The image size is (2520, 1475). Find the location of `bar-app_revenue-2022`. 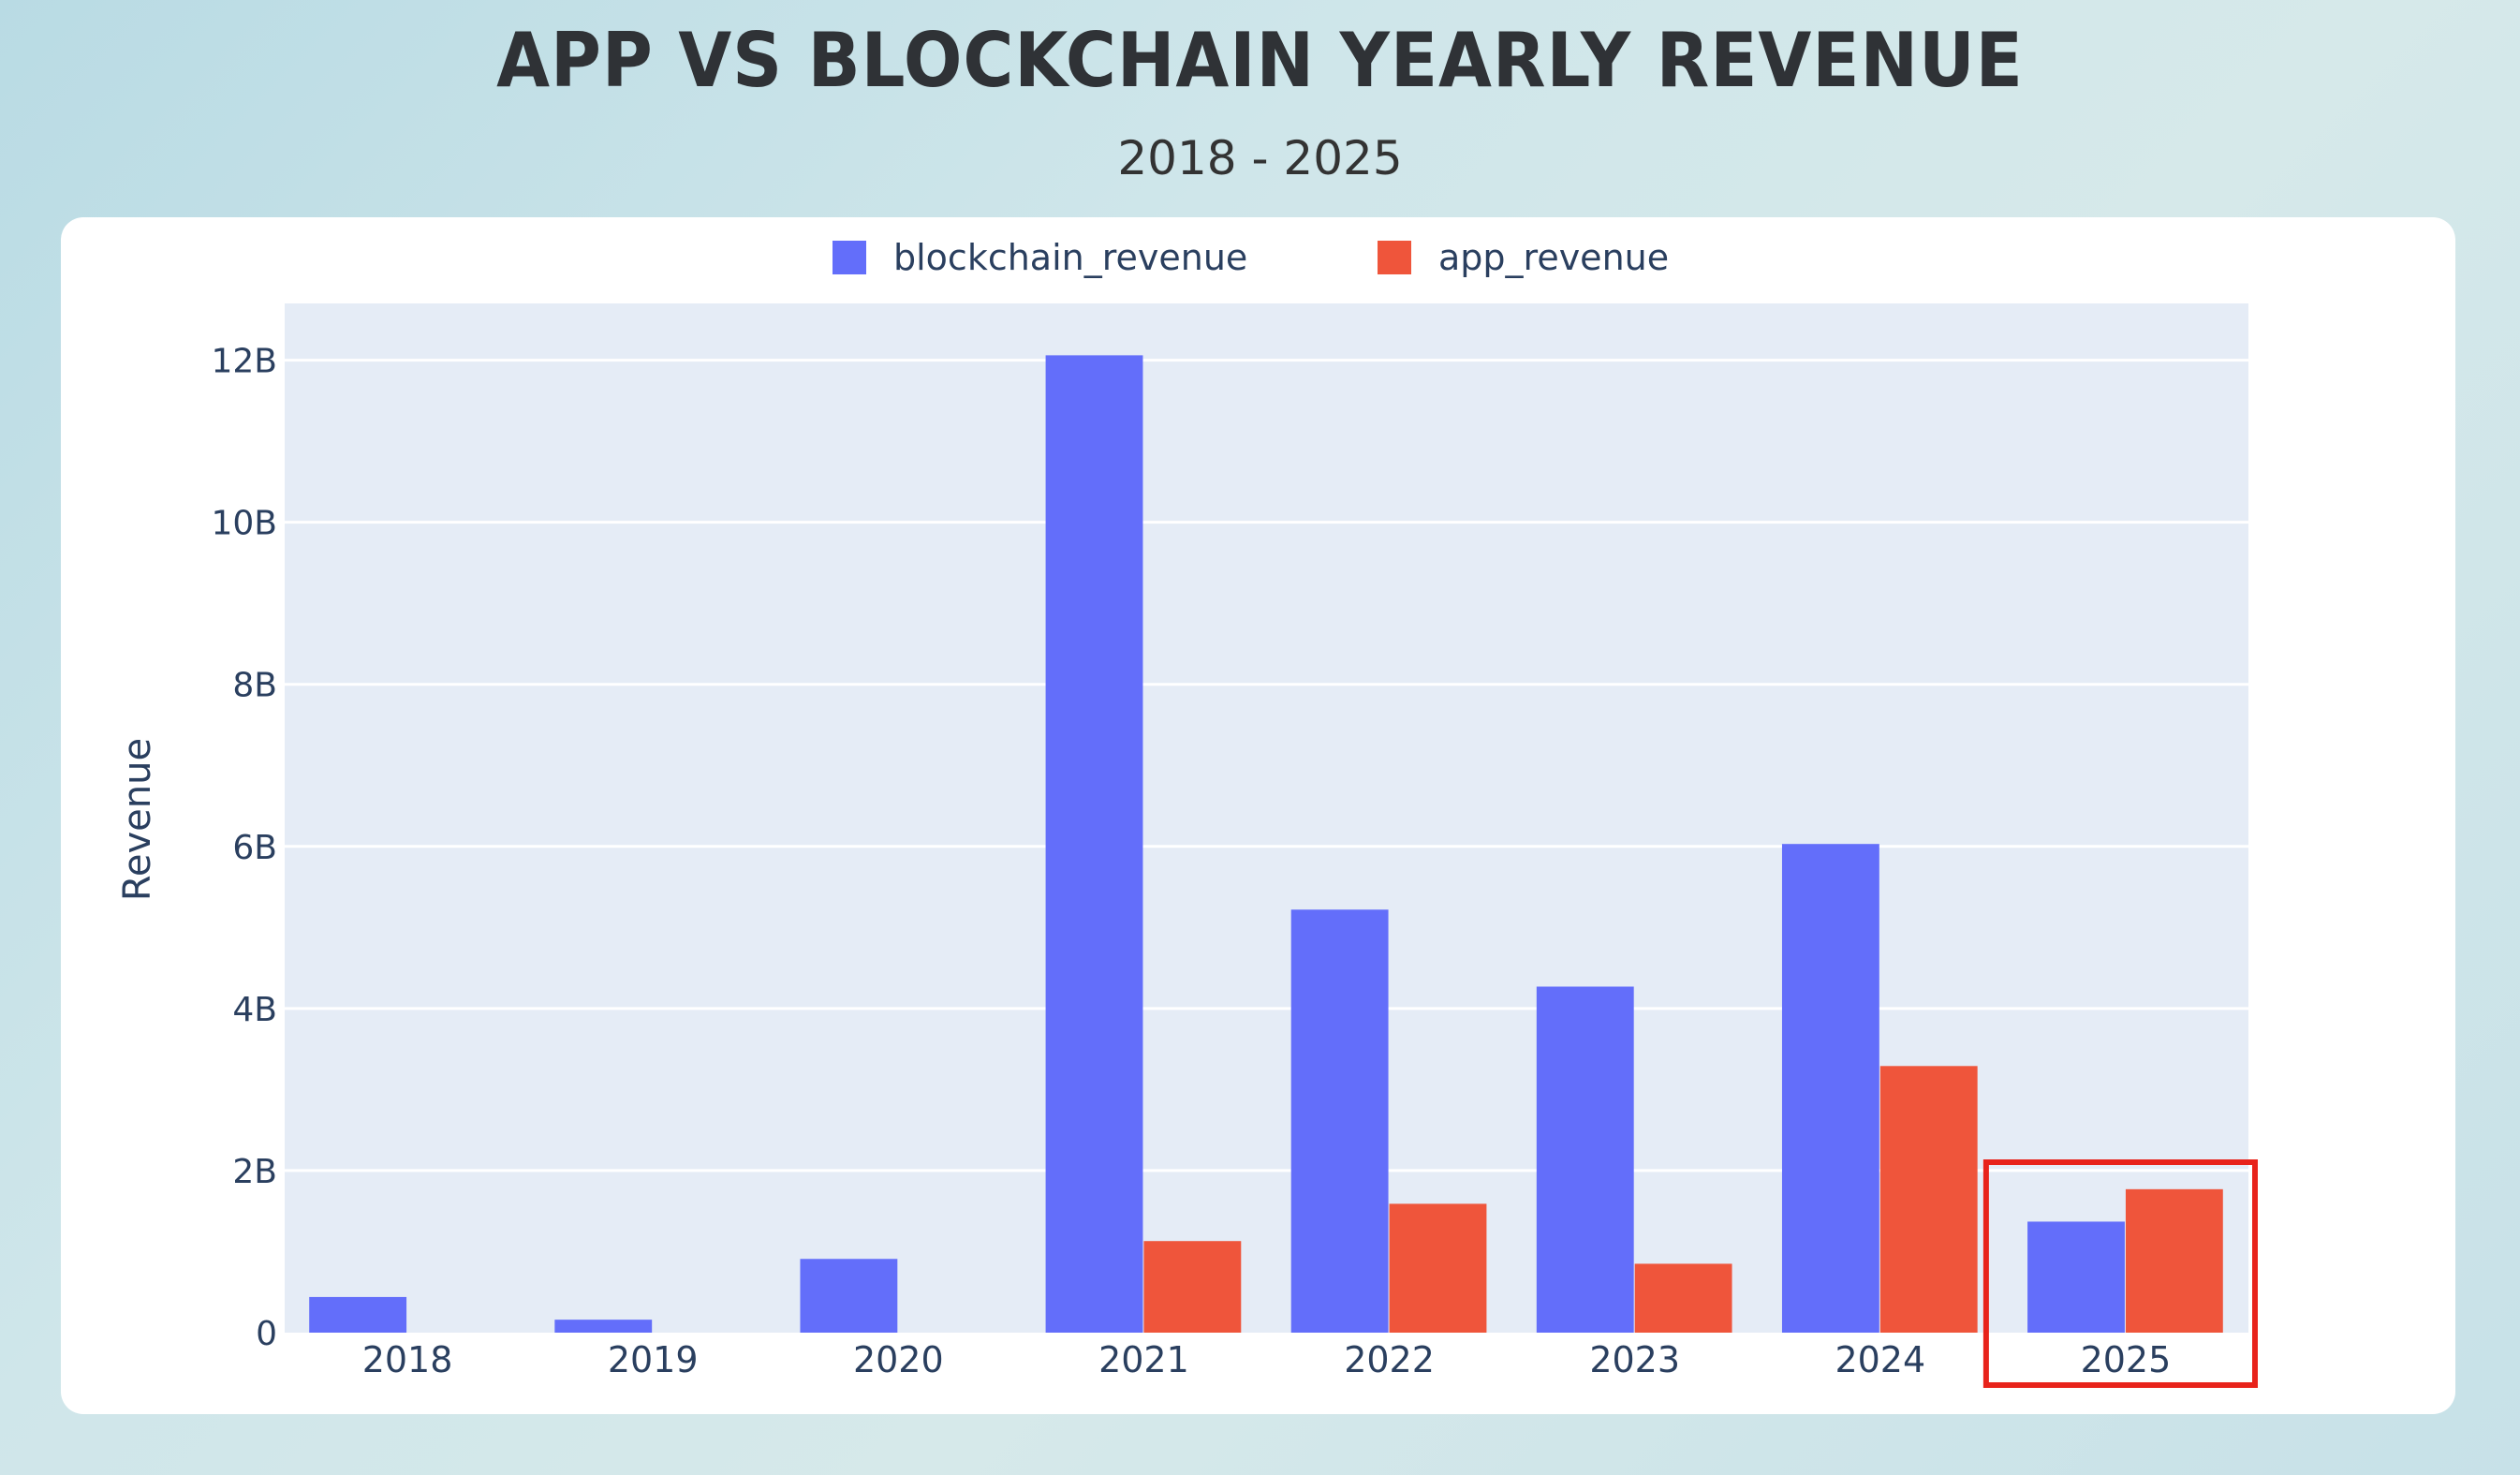

bar-app_revenue-2022 is located at coordinates (1438, 1268).